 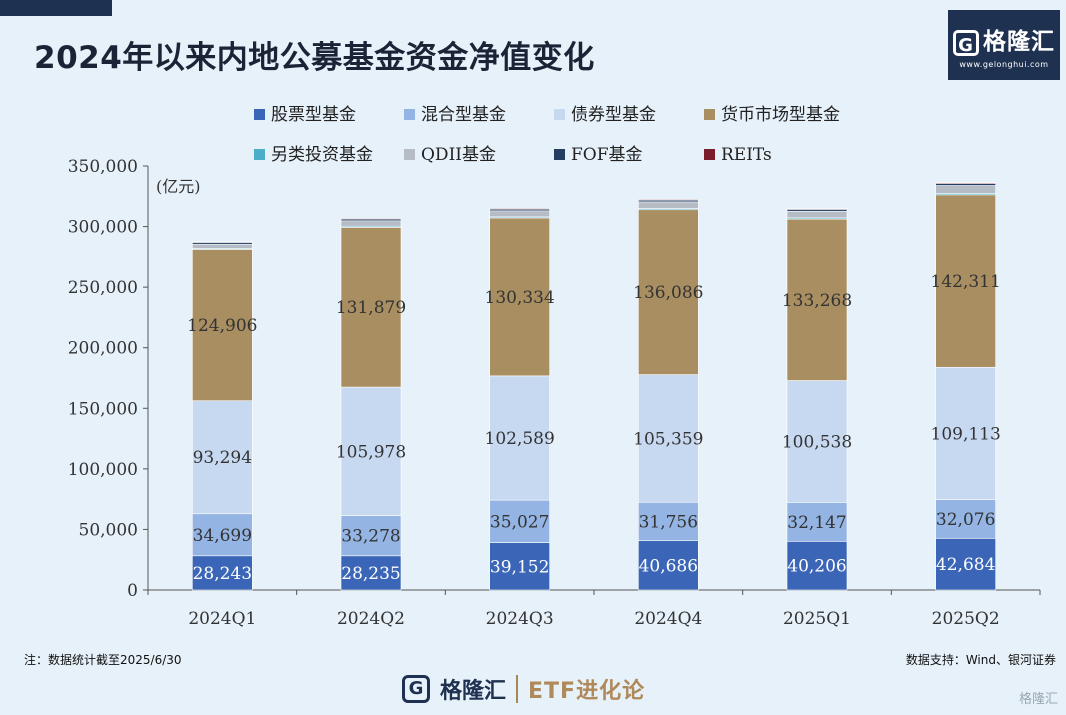 I want to click on data-label: 28,235, so click(x=370, y=574).